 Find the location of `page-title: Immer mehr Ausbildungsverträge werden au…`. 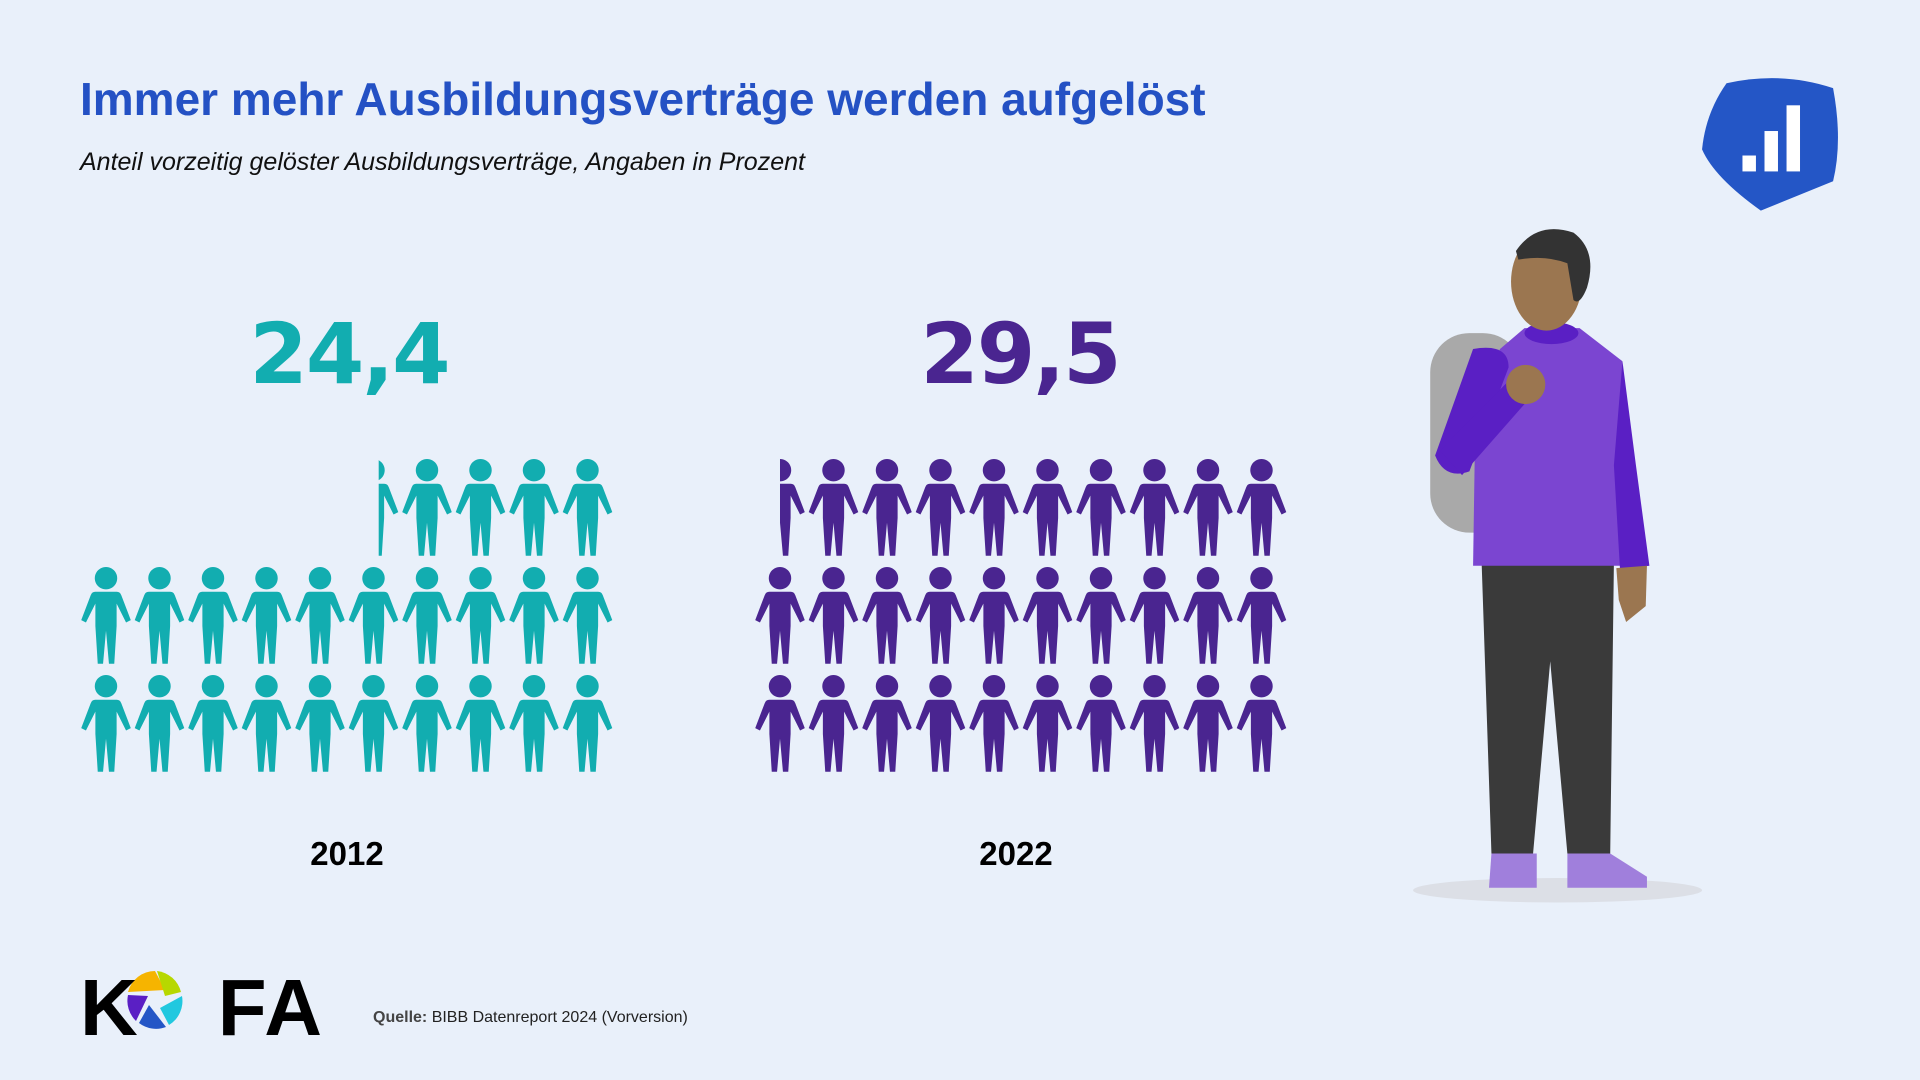

page-title: Immer mehr Ausbildungsverträge werden au… is located at coordinates (643, 99).